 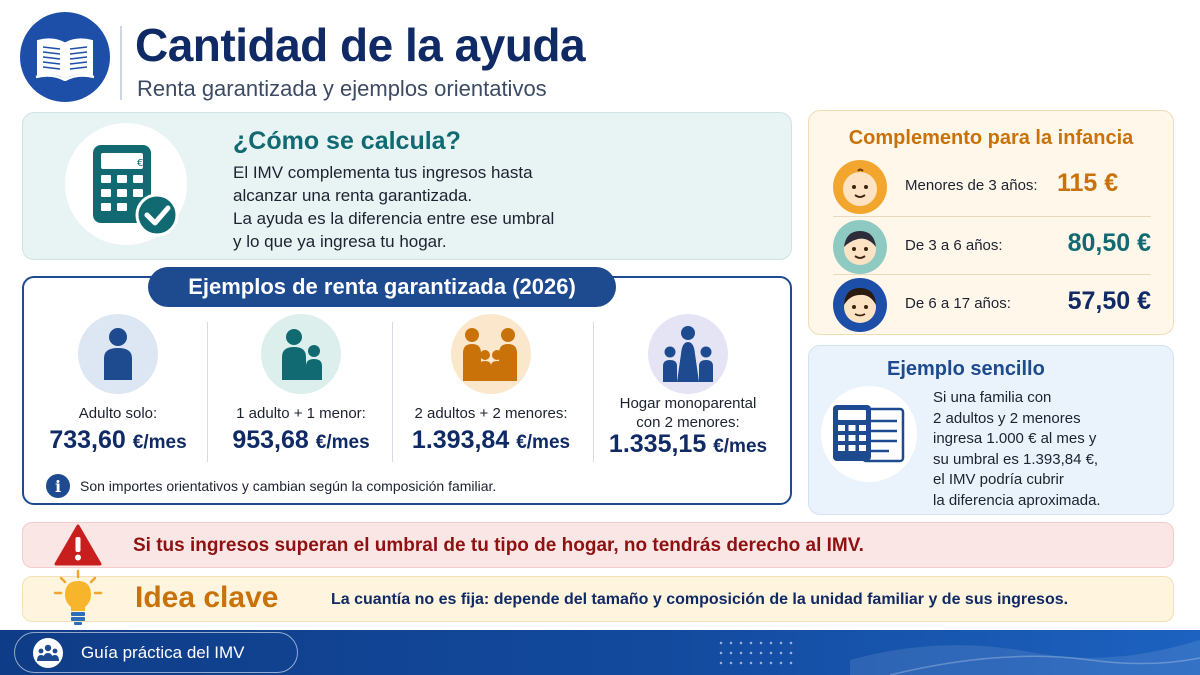 I want to click on complement-heading: Complemento para la infancia, so click(x=991, y=138).